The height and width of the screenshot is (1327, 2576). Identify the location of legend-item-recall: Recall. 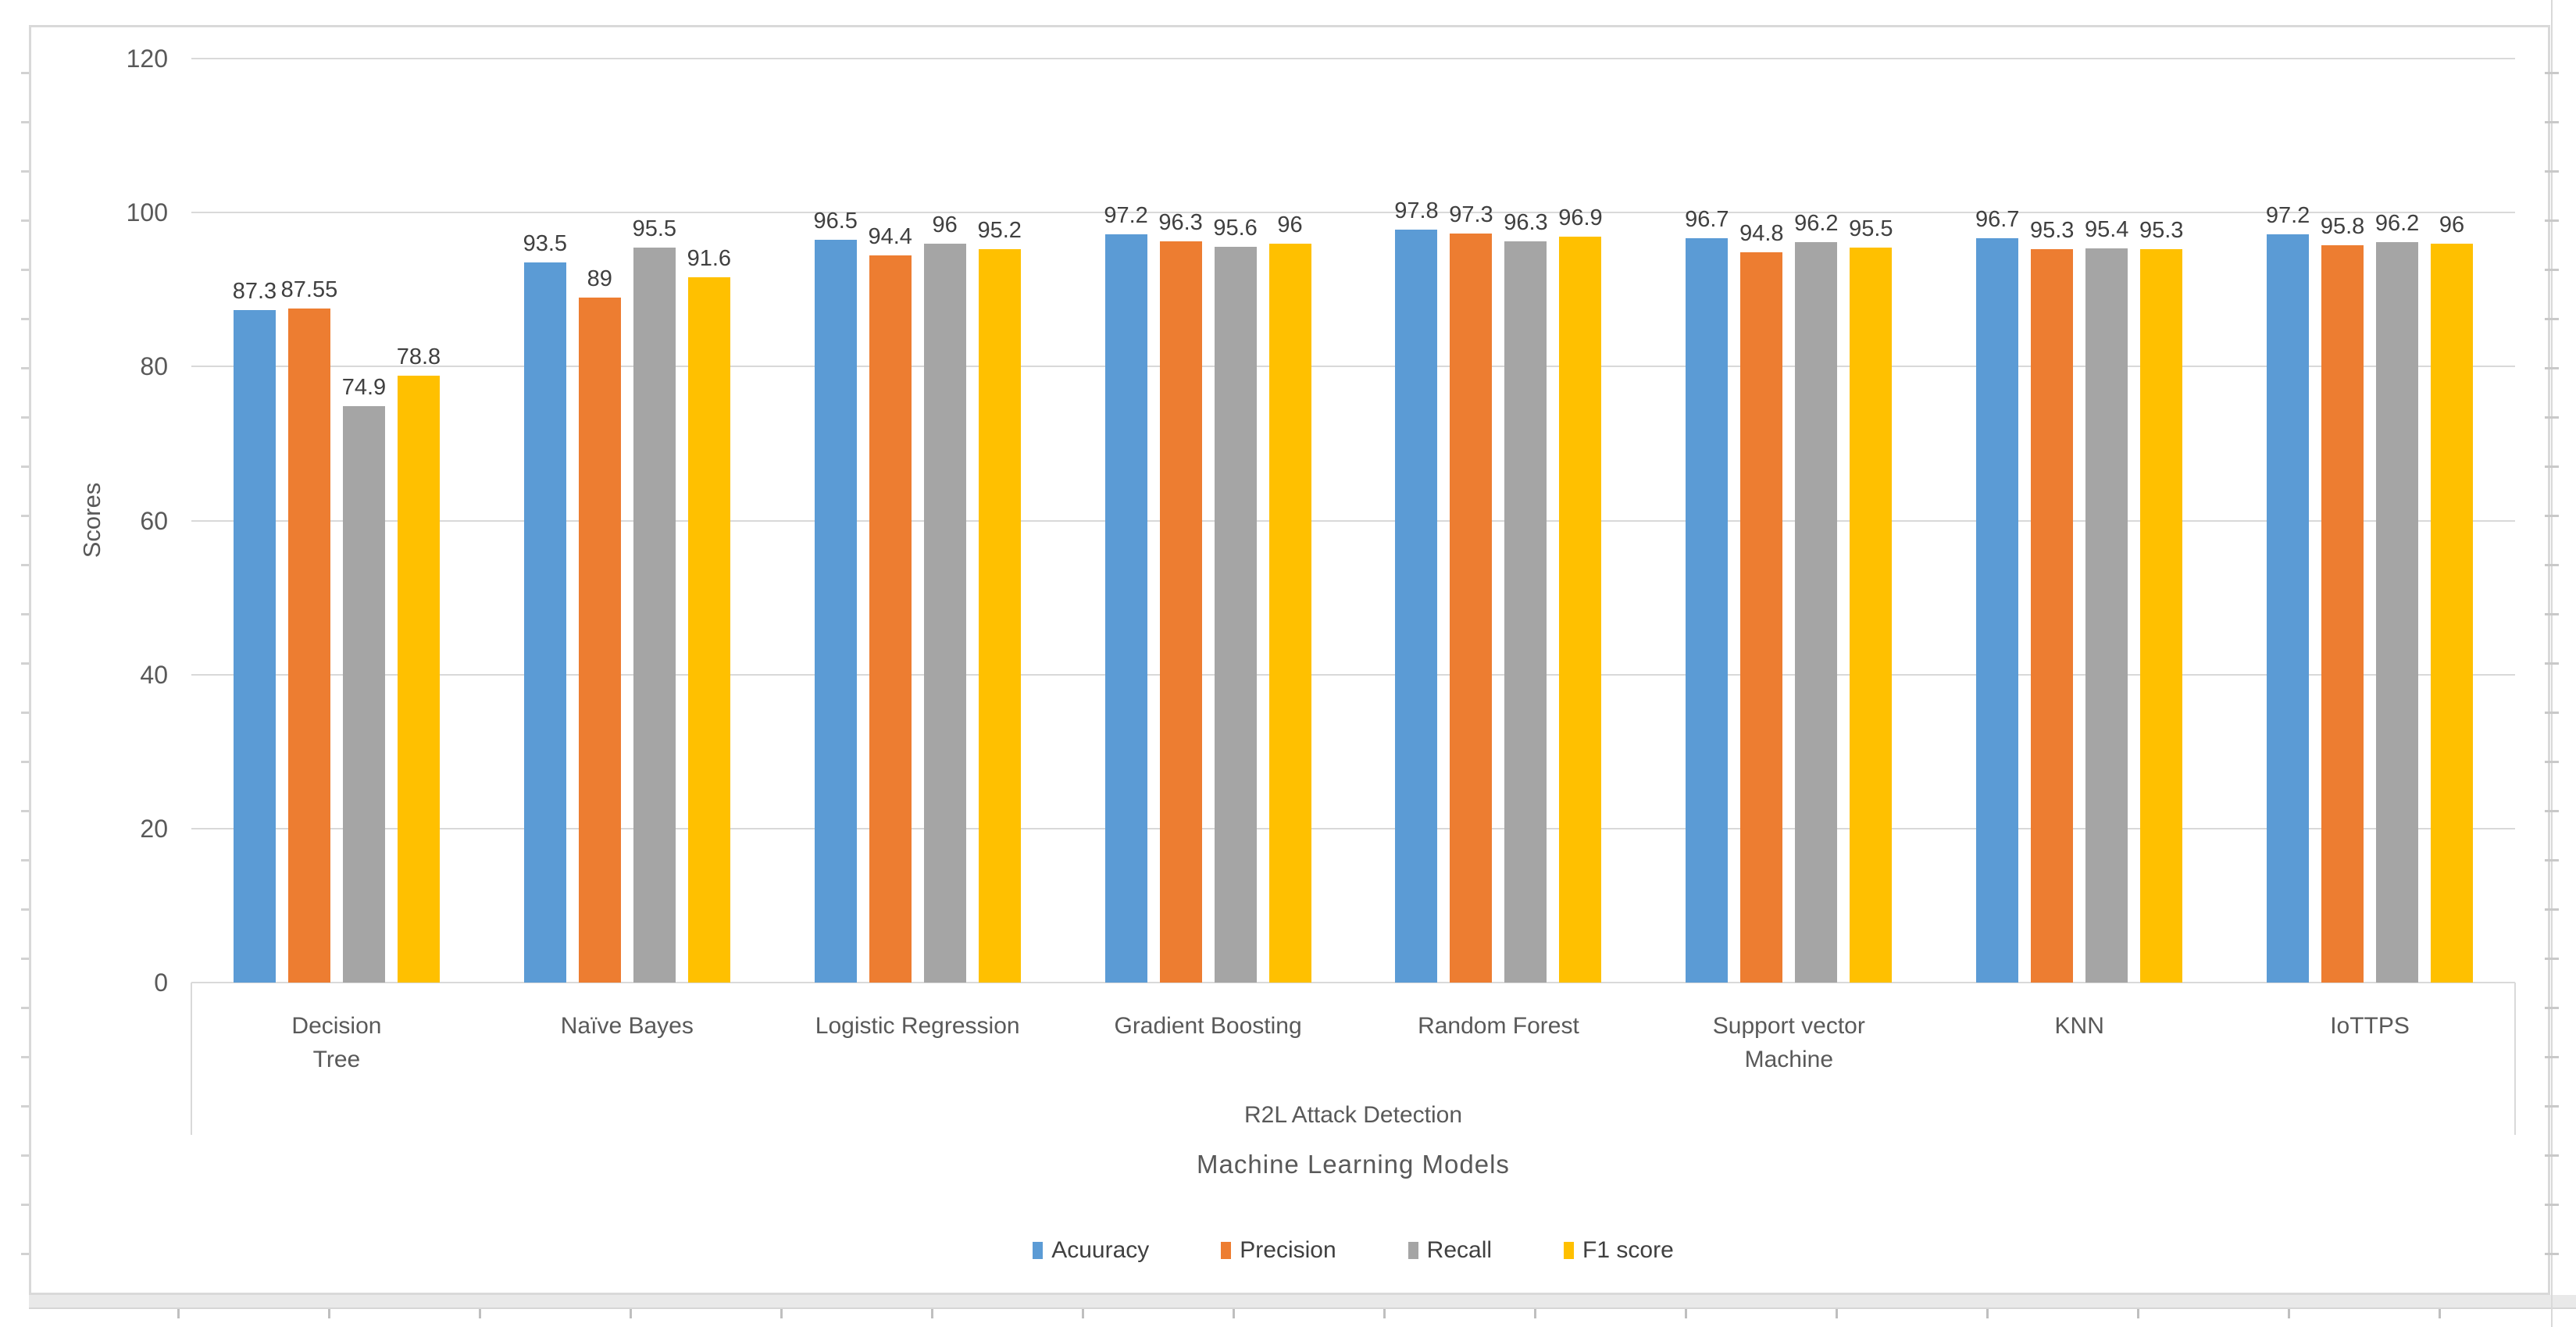
(1450, 1250).